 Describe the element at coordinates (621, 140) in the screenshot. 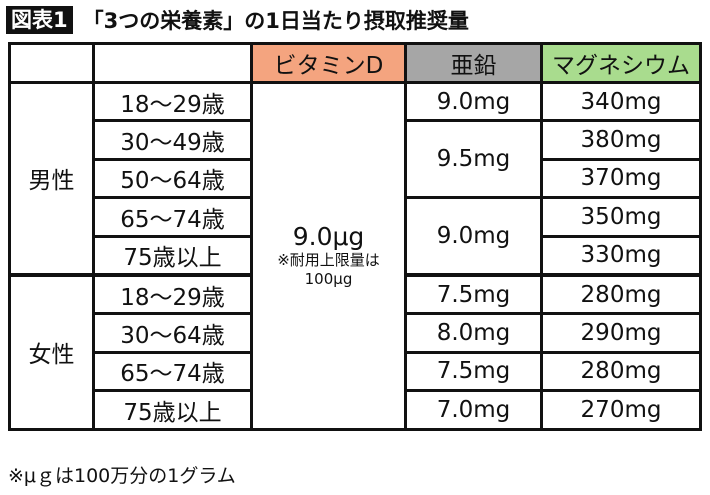

I see `magnesium-cell: 380mg` at that location.